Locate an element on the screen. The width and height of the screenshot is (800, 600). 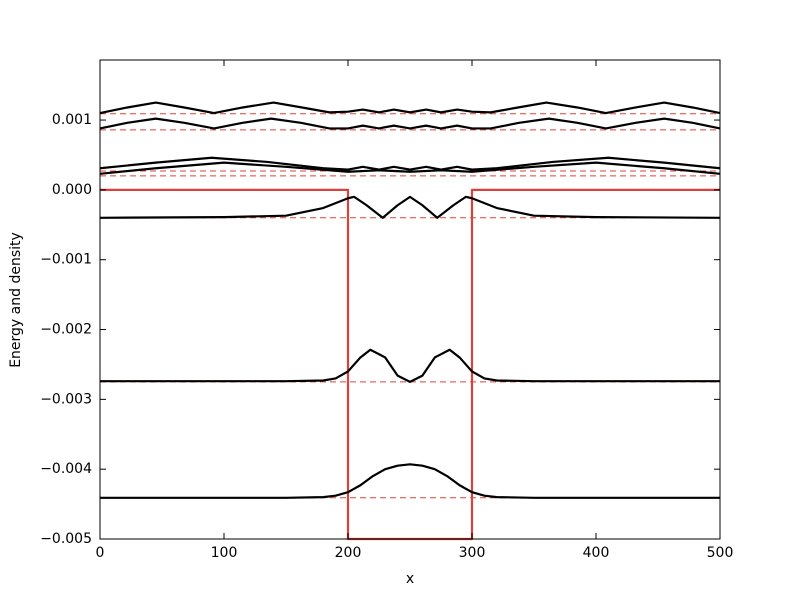
x-tick-label: 100 is located at coordinates (224, 553).